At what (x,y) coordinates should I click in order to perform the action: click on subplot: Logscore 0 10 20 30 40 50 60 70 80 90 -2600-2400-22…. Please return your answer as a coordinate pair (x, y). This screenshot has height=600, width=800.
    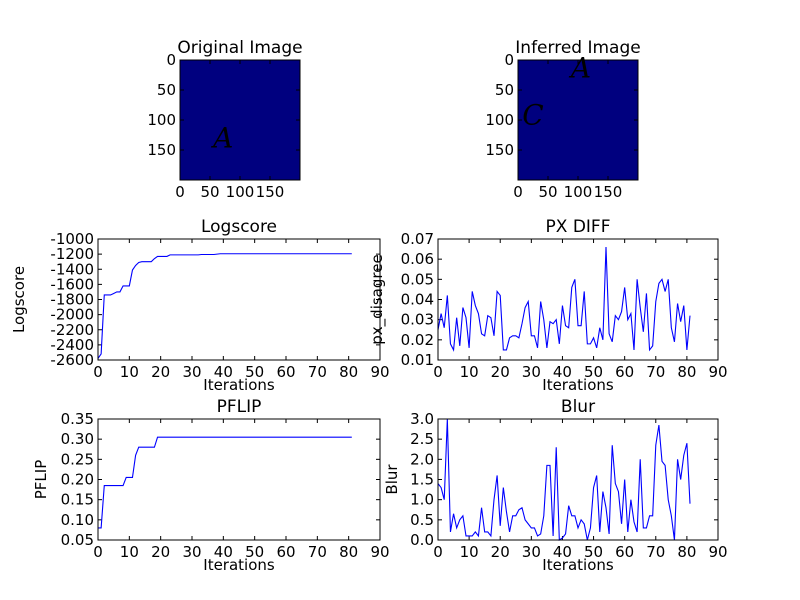
    Looking at the image, I should click on (200, 305).